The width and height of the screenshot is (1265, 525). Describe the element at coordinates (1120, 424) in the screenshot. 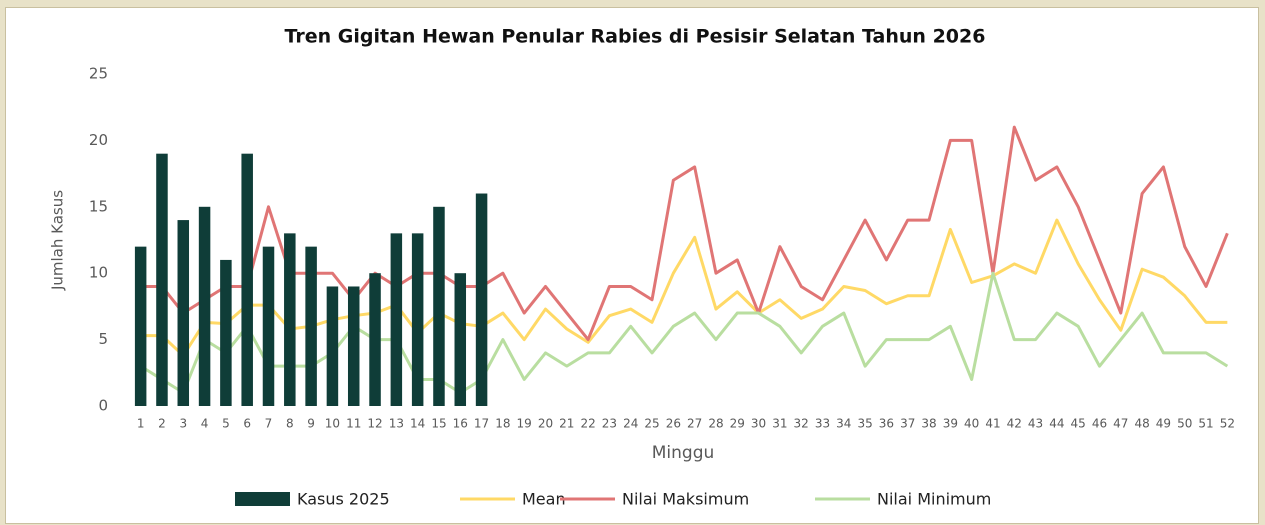

I see `x-tick-label: 47` at that location.